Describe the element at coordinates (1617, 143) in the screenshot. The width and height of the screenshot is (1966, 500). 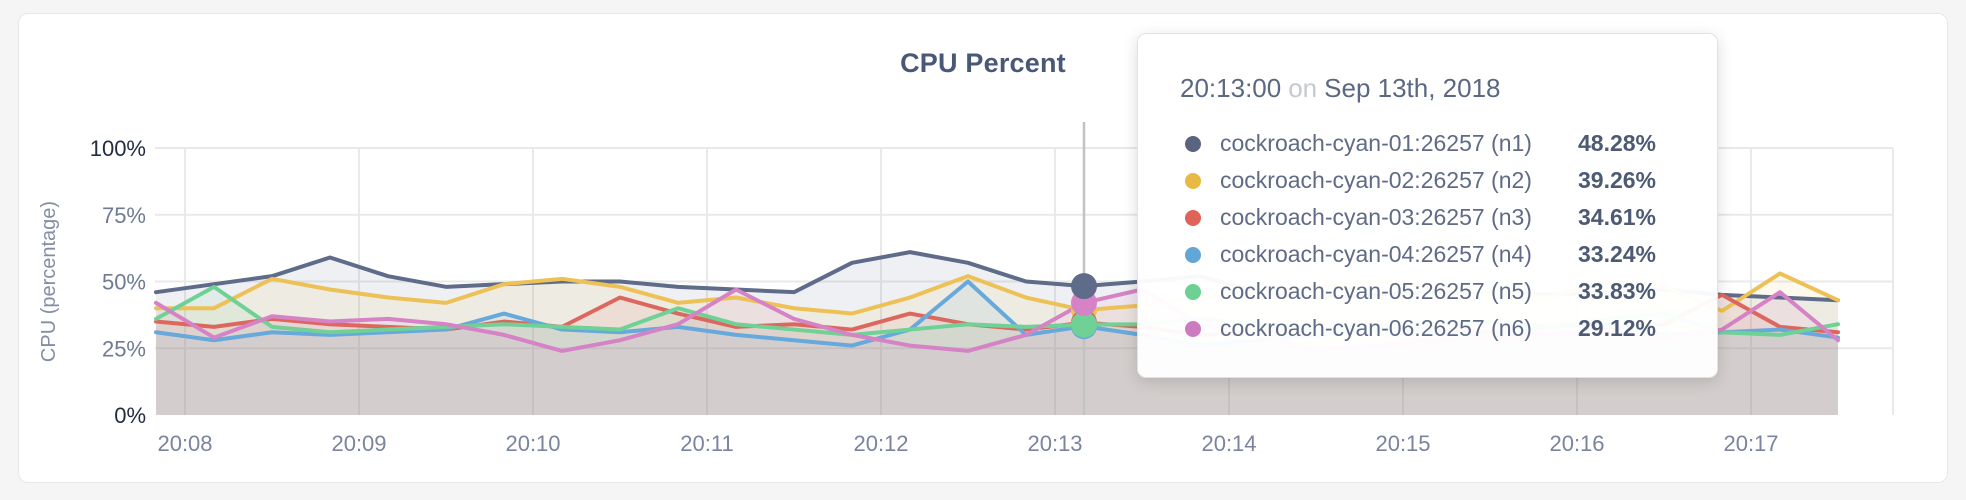
I see `series-value: 48.28%` at that location.